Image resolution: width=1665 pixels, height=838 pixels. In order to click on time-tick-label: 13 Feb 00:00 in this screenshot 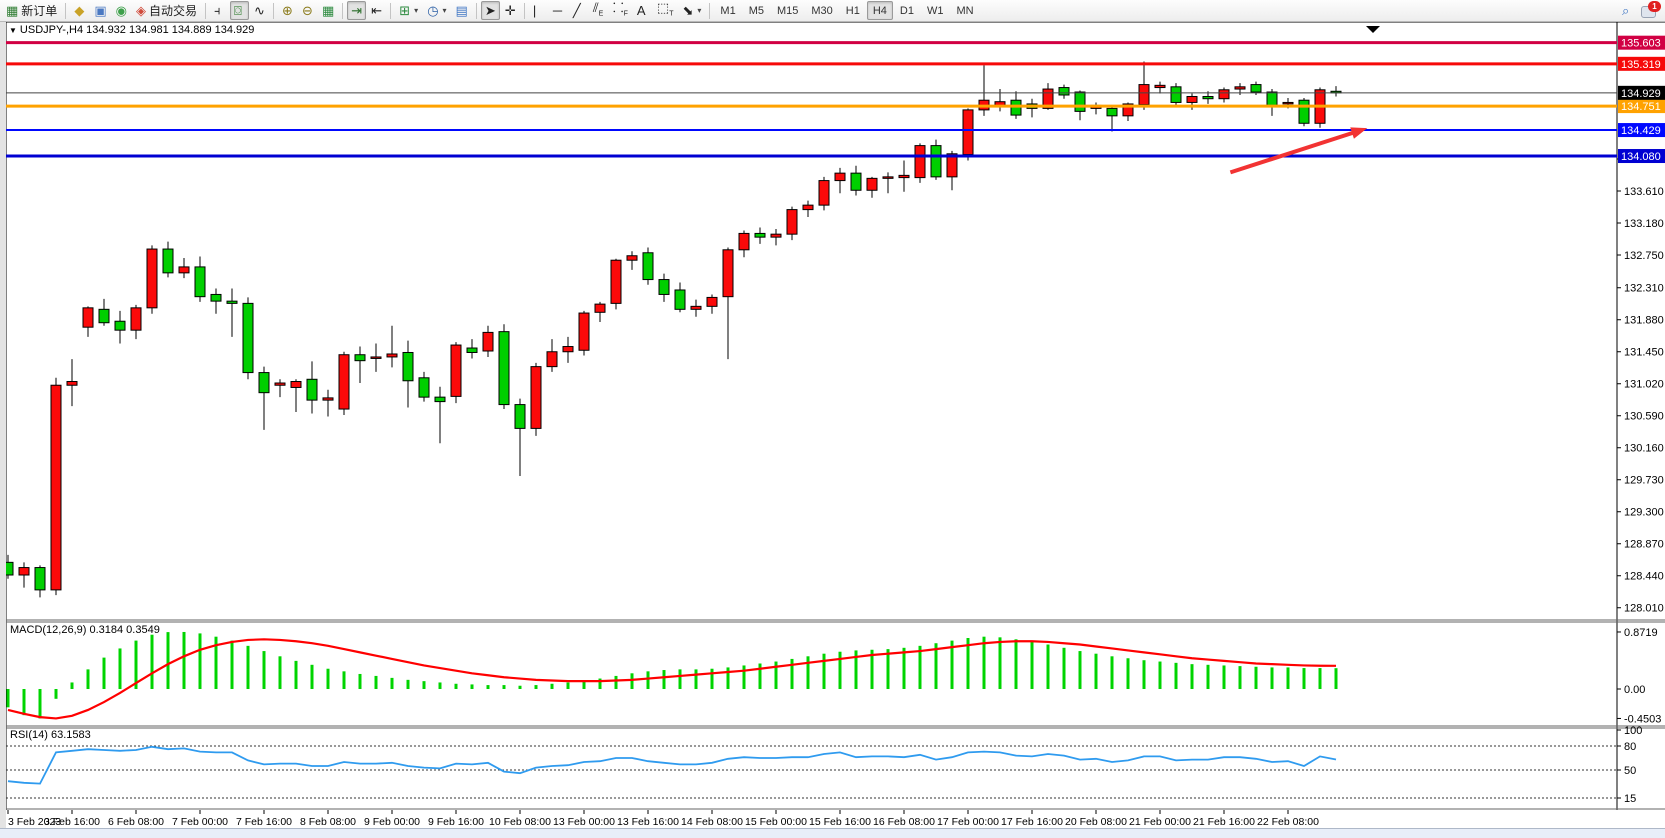, I will do `click(584, 822)`.